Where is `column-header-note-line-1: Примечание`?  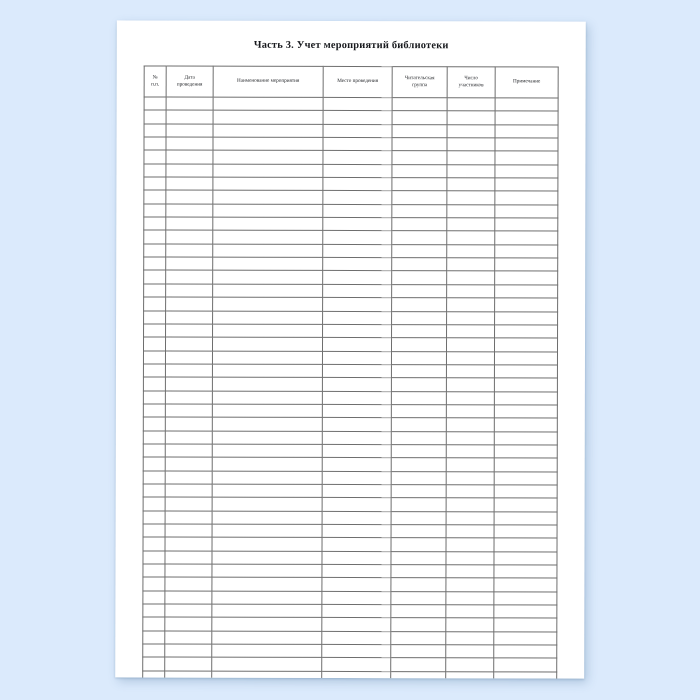
column-header-note-line-1: Примечание is located at coordinates (526, 81).